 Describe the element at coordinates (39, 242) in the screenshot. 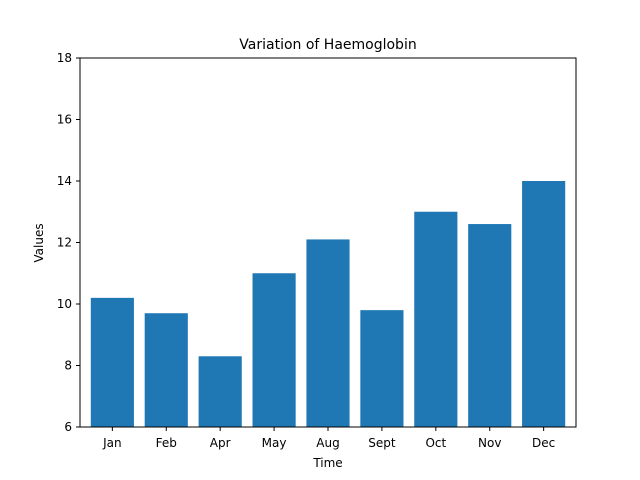

I see `y-axis-label: Values` at that location.